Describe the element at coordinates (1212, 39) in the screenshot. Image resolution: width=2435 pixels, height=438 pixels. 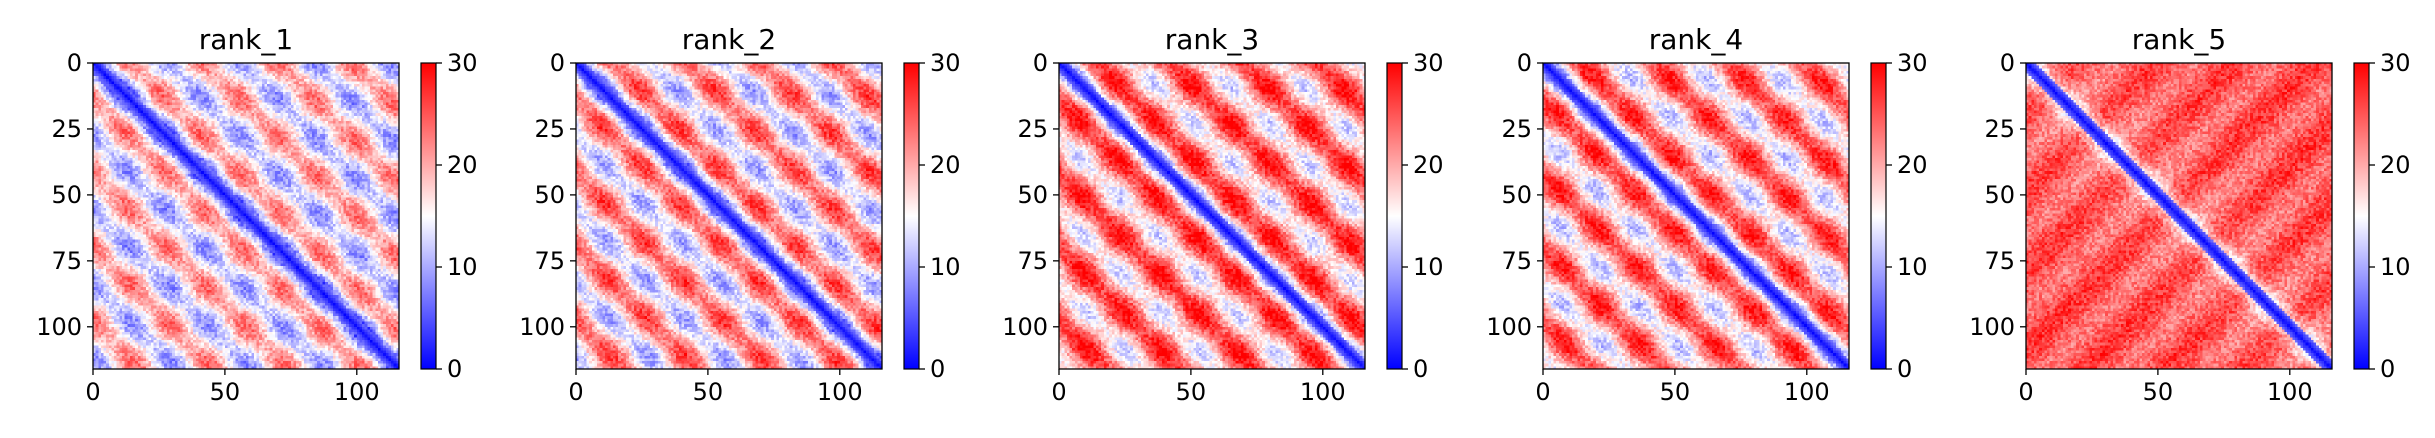
I see `chart-title: rank_3` at that location.